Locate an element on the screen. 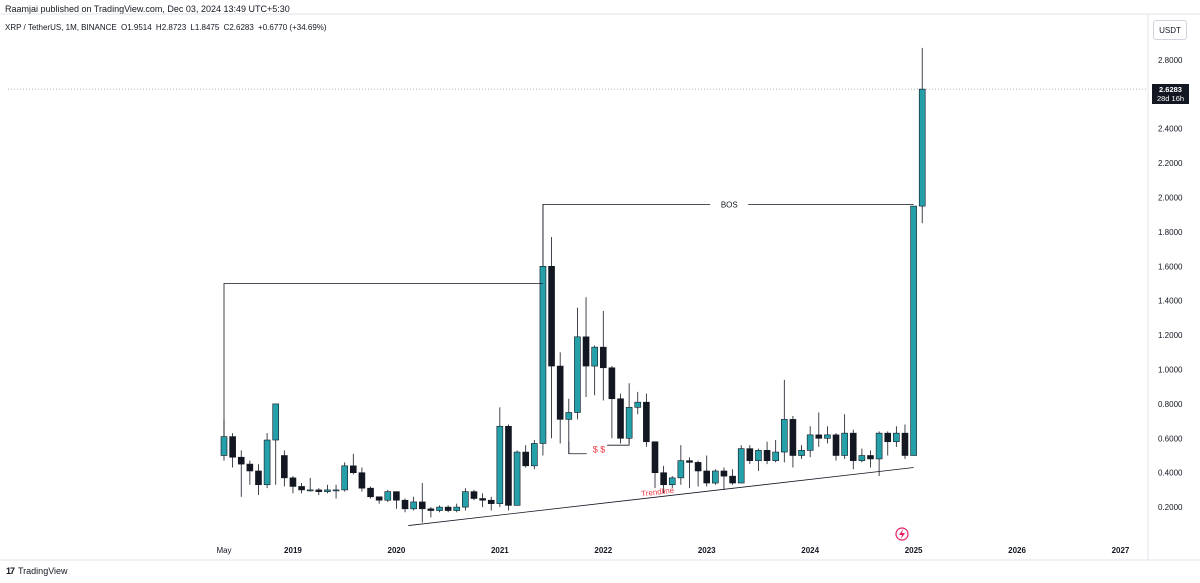 The width and height of the screenshot is (1200, 583). tradingview-brand: 17 TradingView is located at coordinates (37, 571).